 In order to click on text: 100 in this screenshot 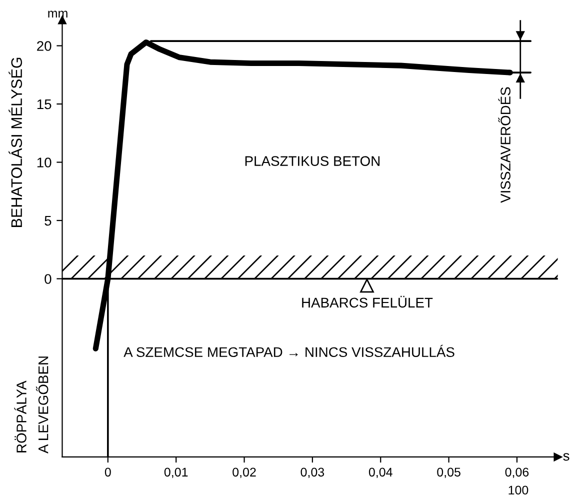, I will do `click(518, 490)`.